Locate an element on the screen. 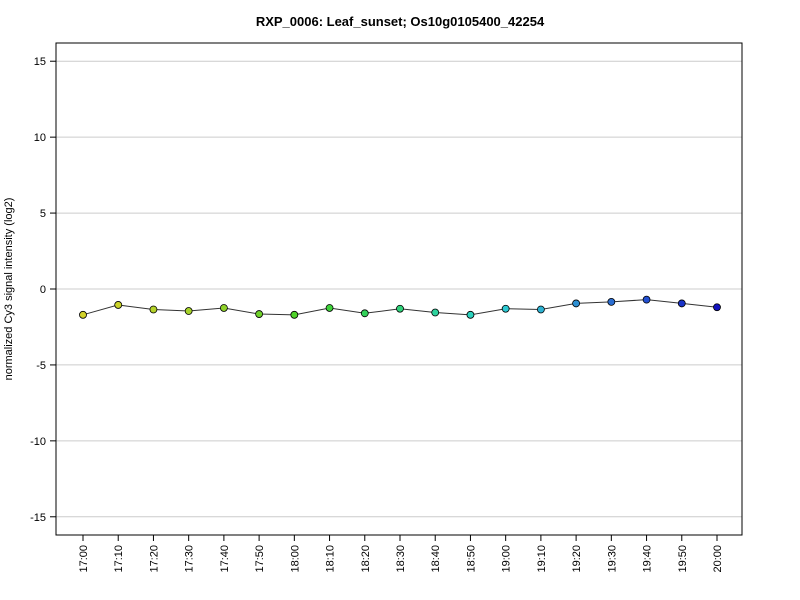 The width and height of the screenshot is (800, 600). x-tick-label: 19:30 is located at coordinates (612, 559).